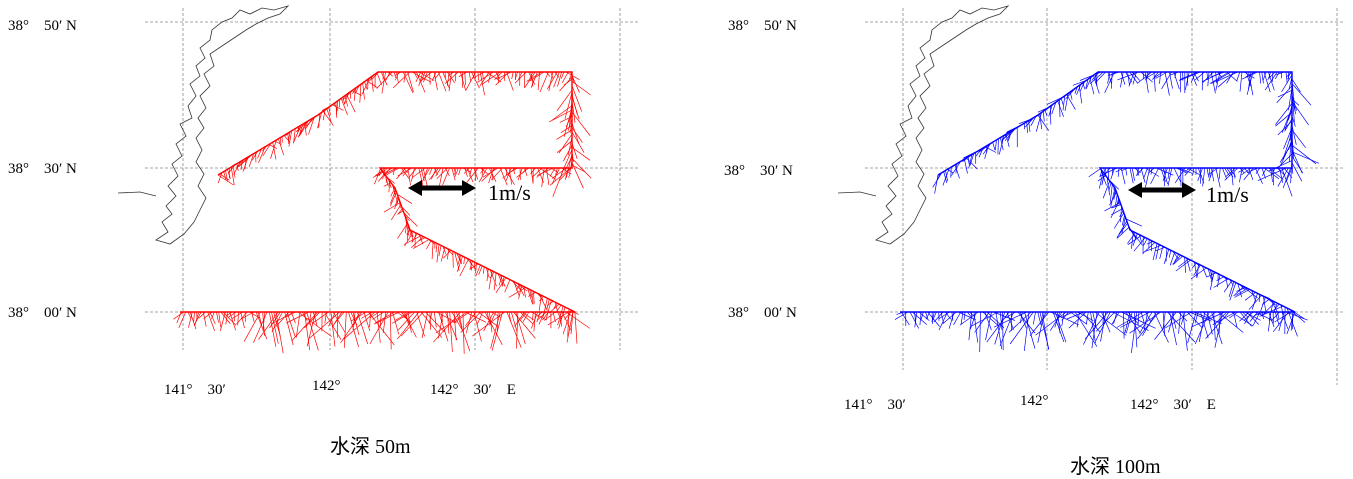  Describe the element at coordinates (758, 169) in the screenshot. I see `lat-label-38-30: 38° 30′ N` at that location.